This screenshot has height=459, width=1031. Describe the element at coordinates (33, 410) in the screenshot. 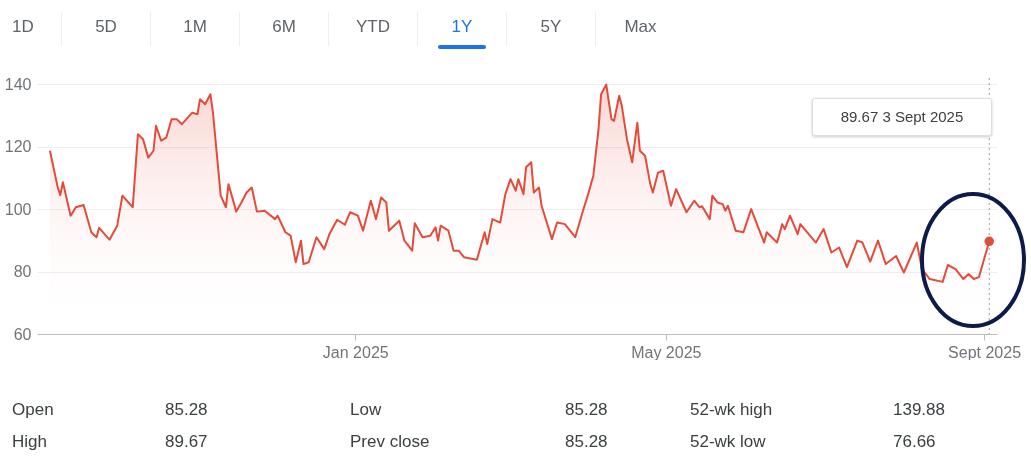

I see `text: Open` at that location.